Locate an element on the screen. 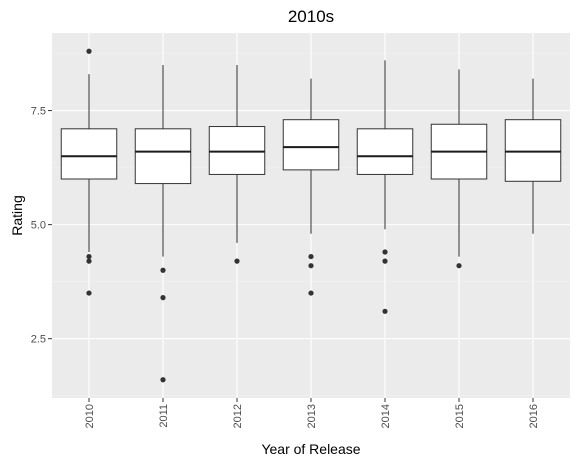 The width and height of the screenshot is (578, 464). y-tick-label: 7.5 is located at coordinates (38, 112).